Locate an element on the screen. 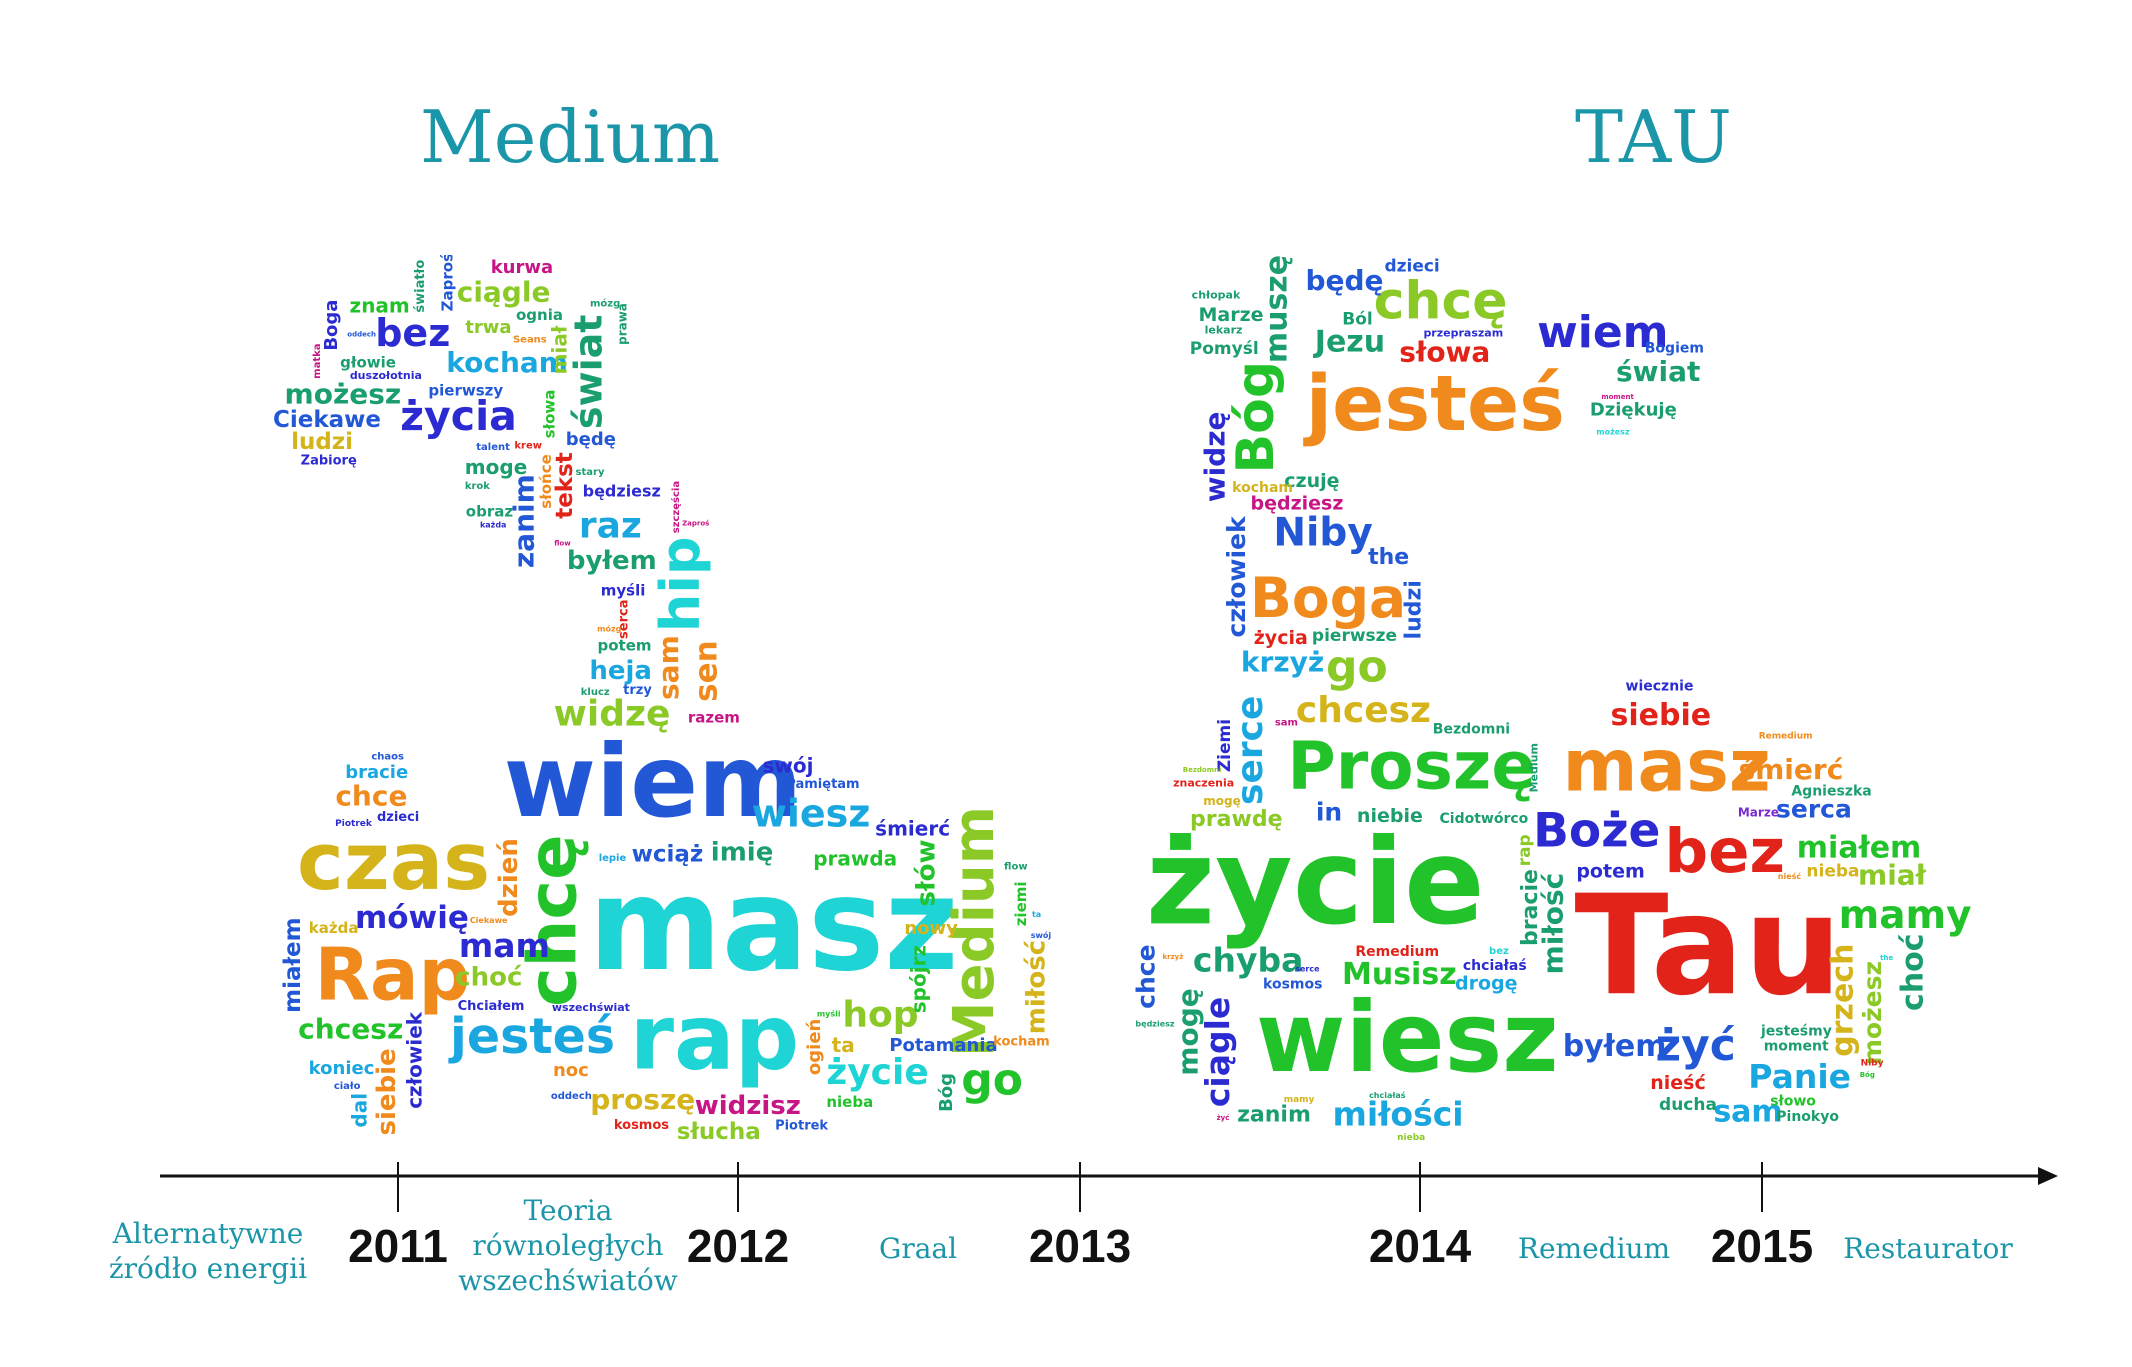 The height and width of the screenshot is (1367, 2132). cloud-word: nowy is located at coordinates (931, 928).